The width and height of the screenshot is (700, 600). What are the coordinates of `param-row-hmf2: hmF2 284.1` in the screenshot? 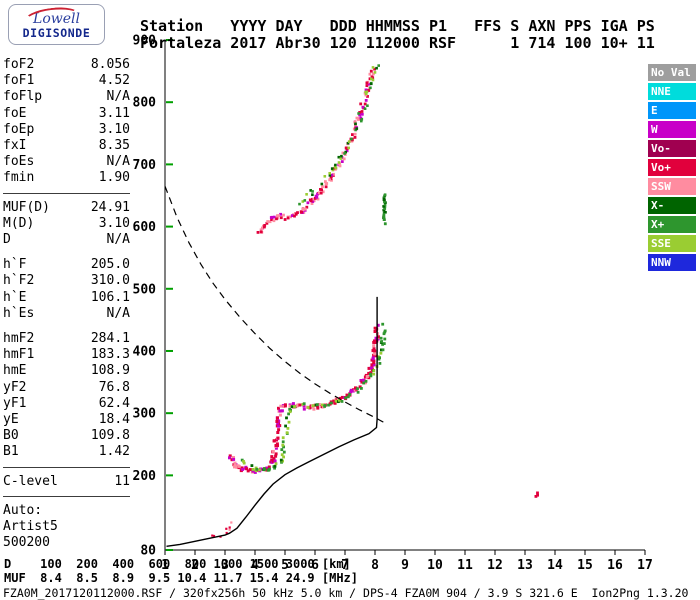 It's located at (66, 339).